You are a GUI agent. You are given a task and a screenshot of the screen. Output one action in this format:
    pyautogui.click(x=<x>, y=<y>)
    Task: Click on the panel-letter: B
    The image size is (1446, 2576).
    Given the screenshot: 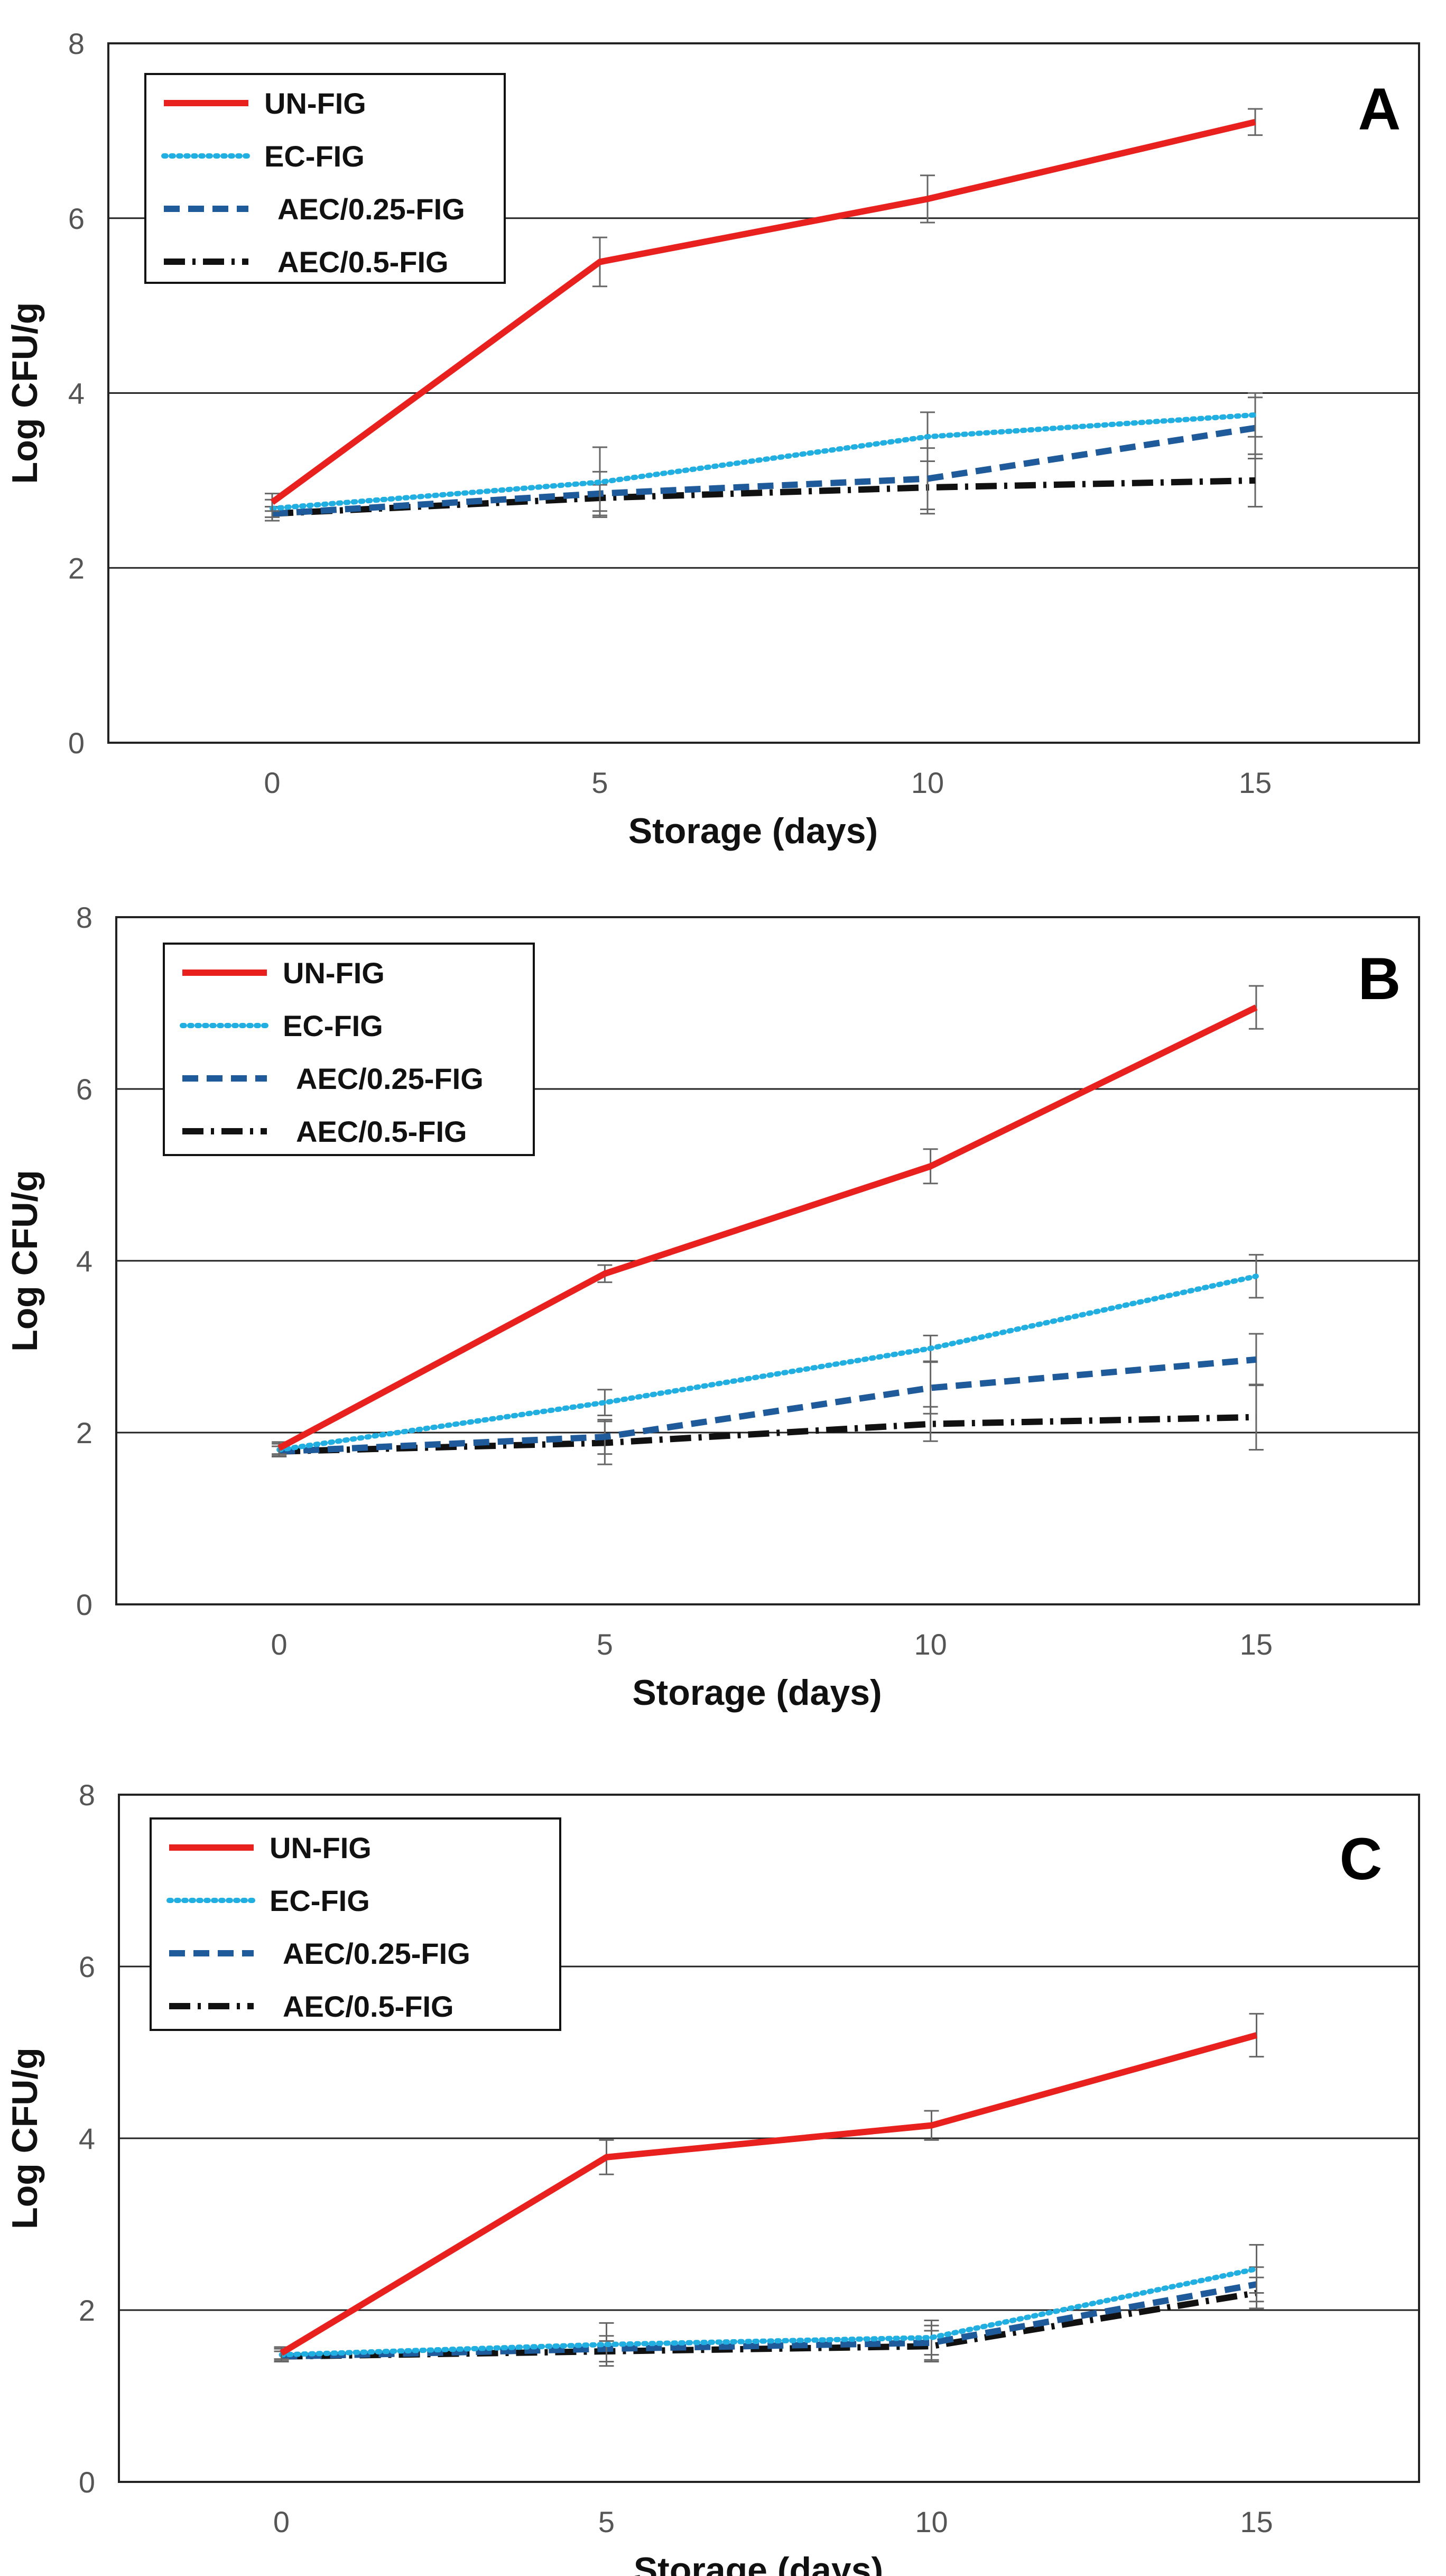 What is the action you would take?
    pyautogui.click(x=1379, y=979)
    